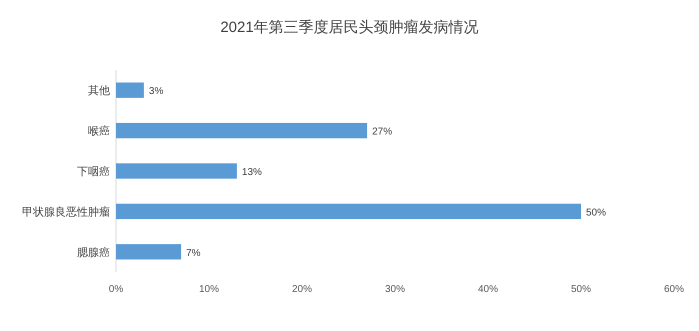 This screenshot has height=331, width=699. I want to click on x-tick-label: 30%, so click(395, 289).